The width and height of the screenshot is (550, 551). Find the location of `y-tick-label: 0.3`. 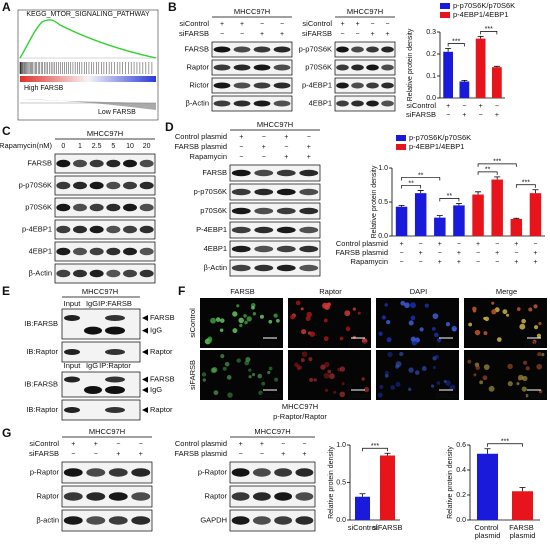

y-tick-label: 0.3 is located at coordinates (431, 32).